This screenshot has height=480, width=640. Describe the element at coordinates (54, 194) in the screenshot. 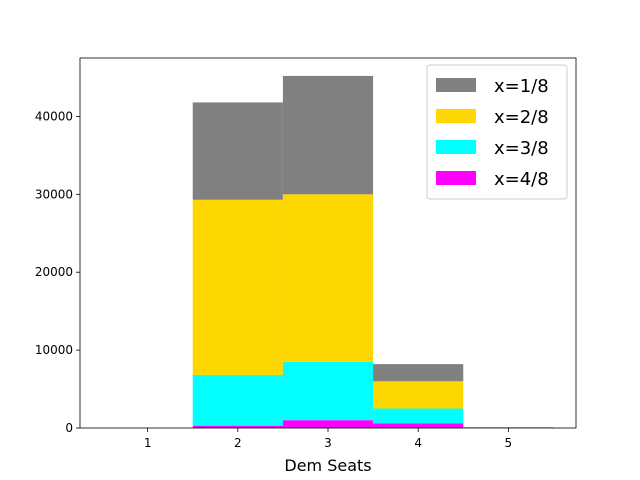

I see `y-tick-label: 30000` at that location.